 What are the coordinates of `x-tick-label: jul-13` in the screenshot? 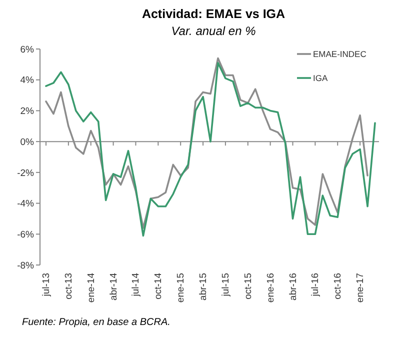 It's located at (46, 285).